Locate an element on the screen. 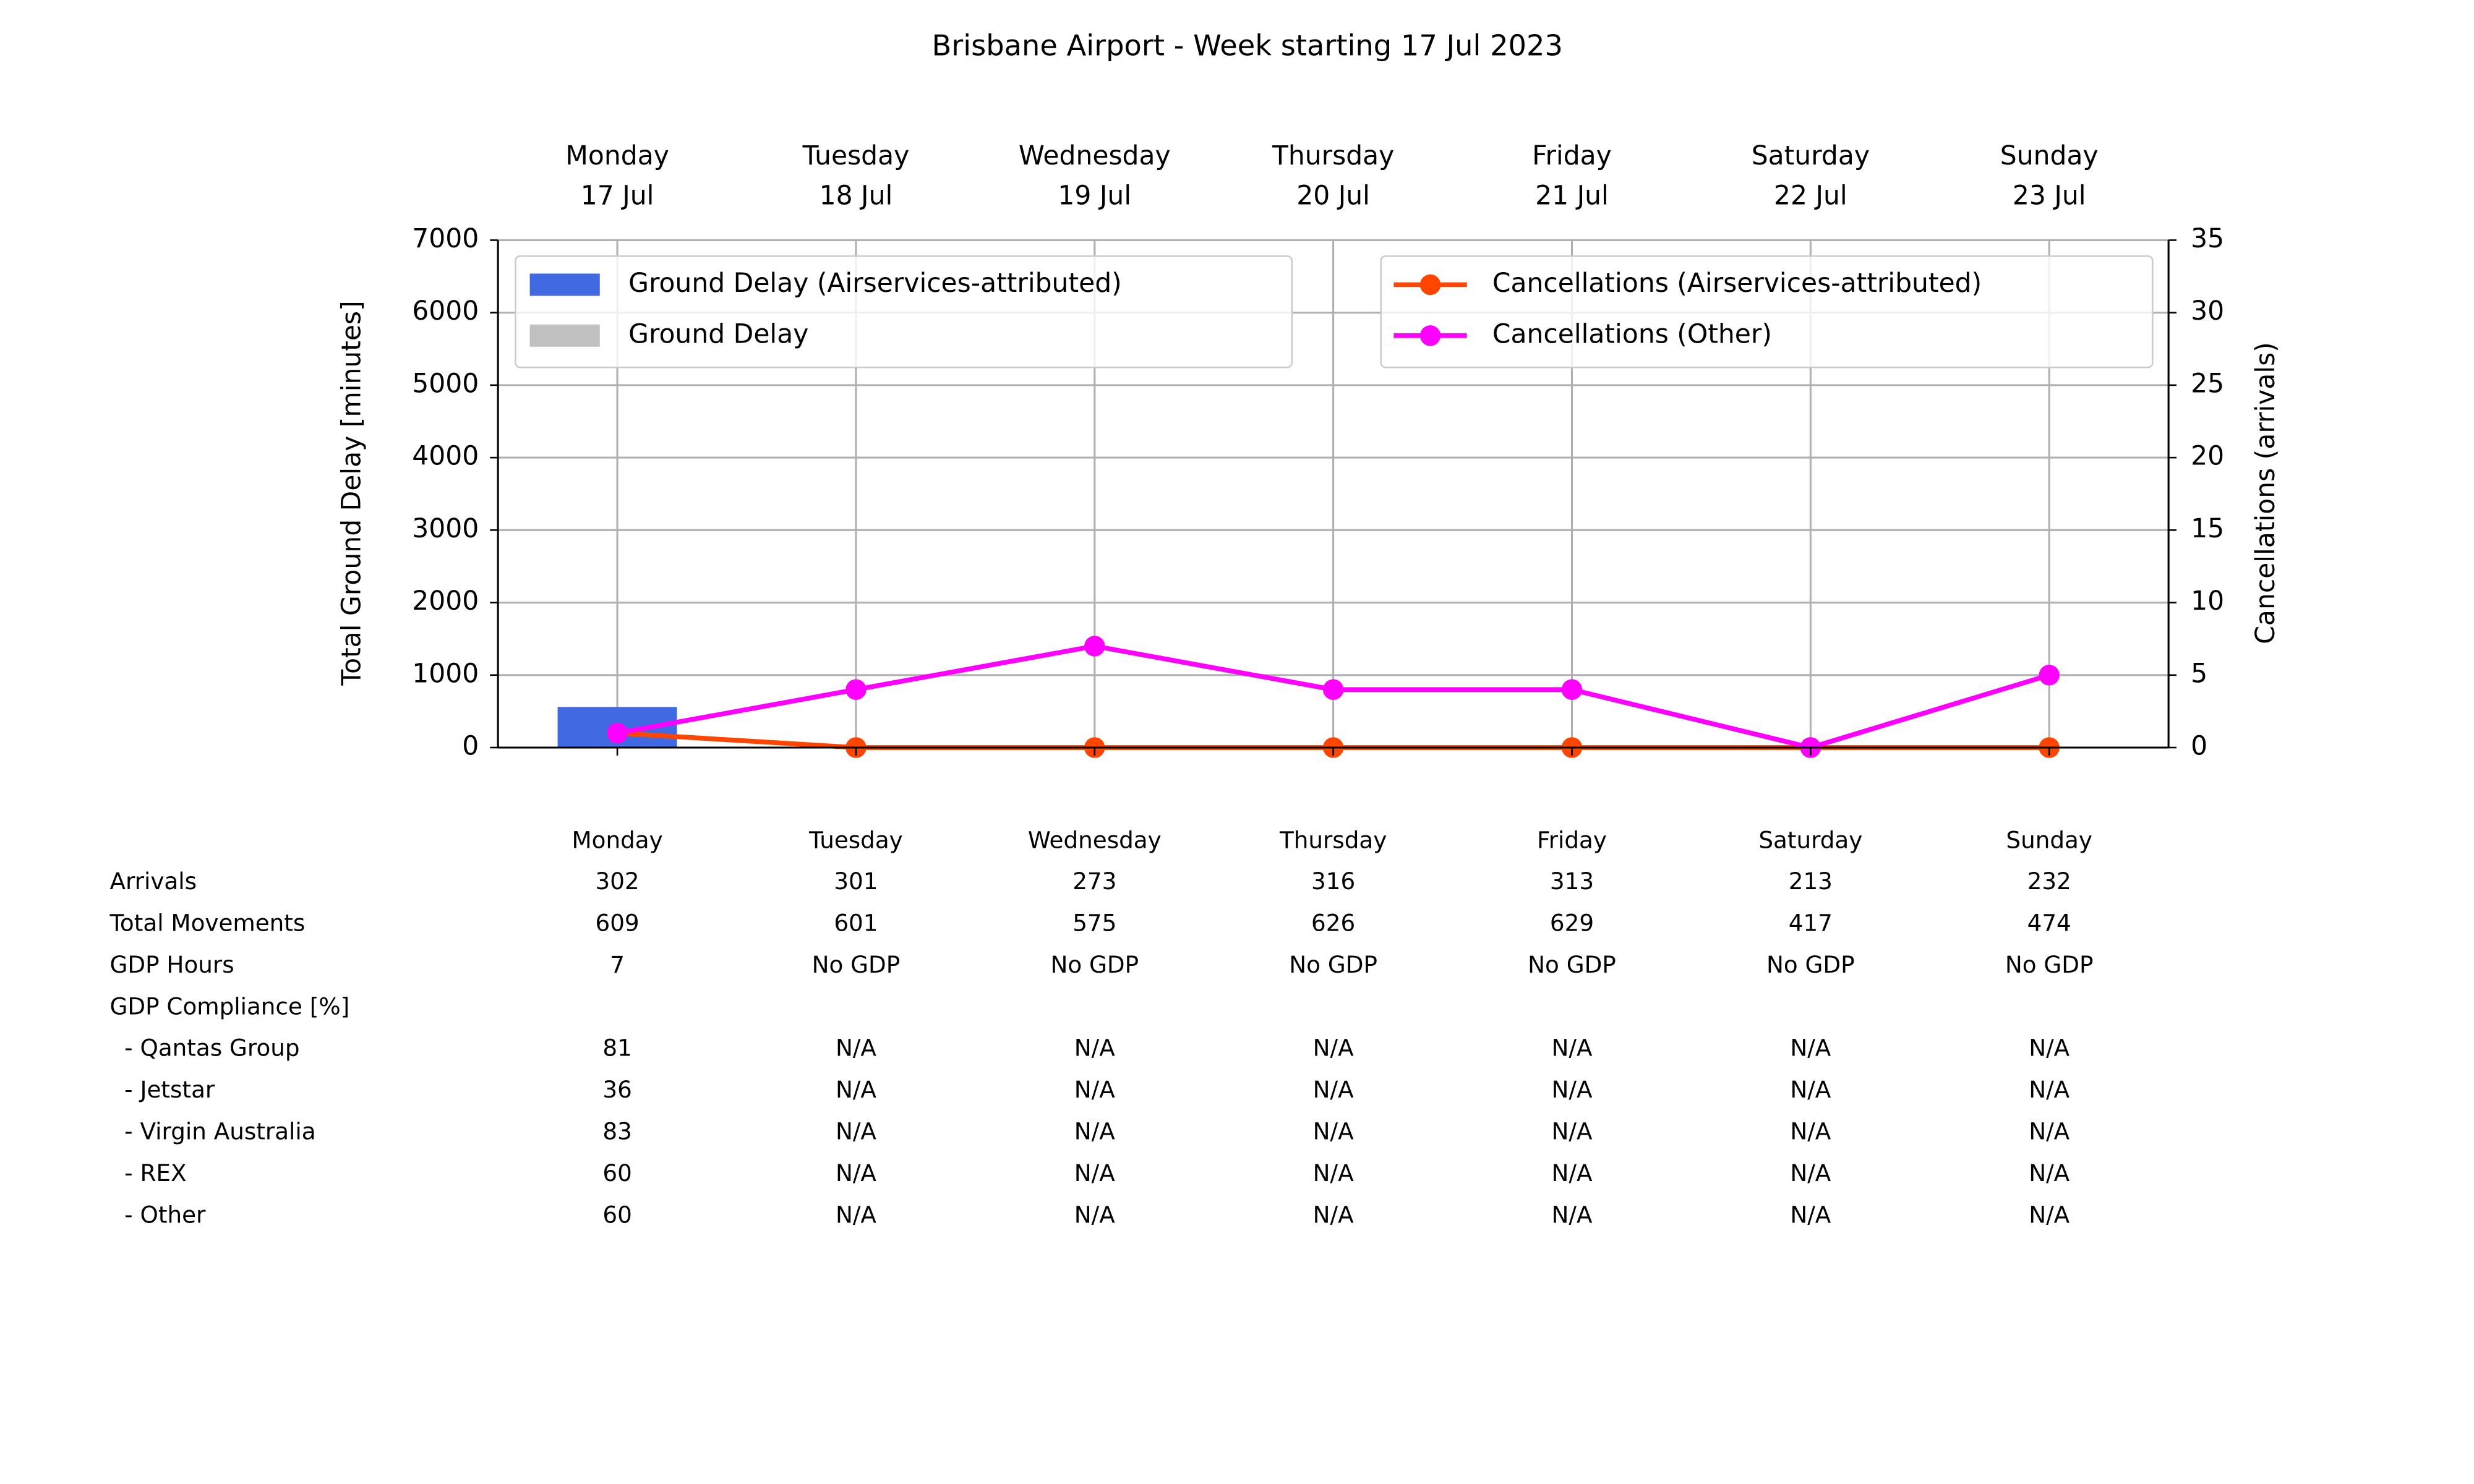  legend-swatch is located at coordinates (564, 284).